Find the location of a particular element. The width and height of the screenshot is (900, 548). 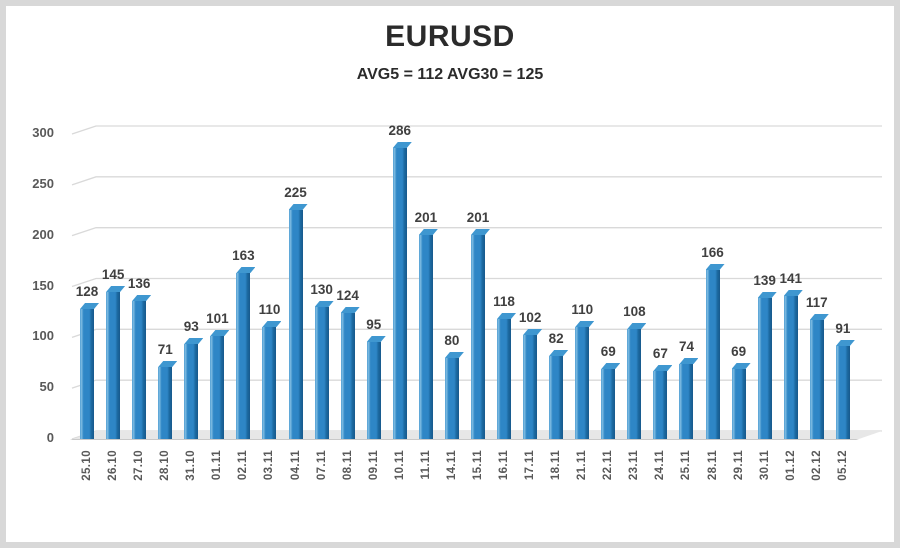

x-tick-cell: 08.11 is located at coordinates (348, 485).